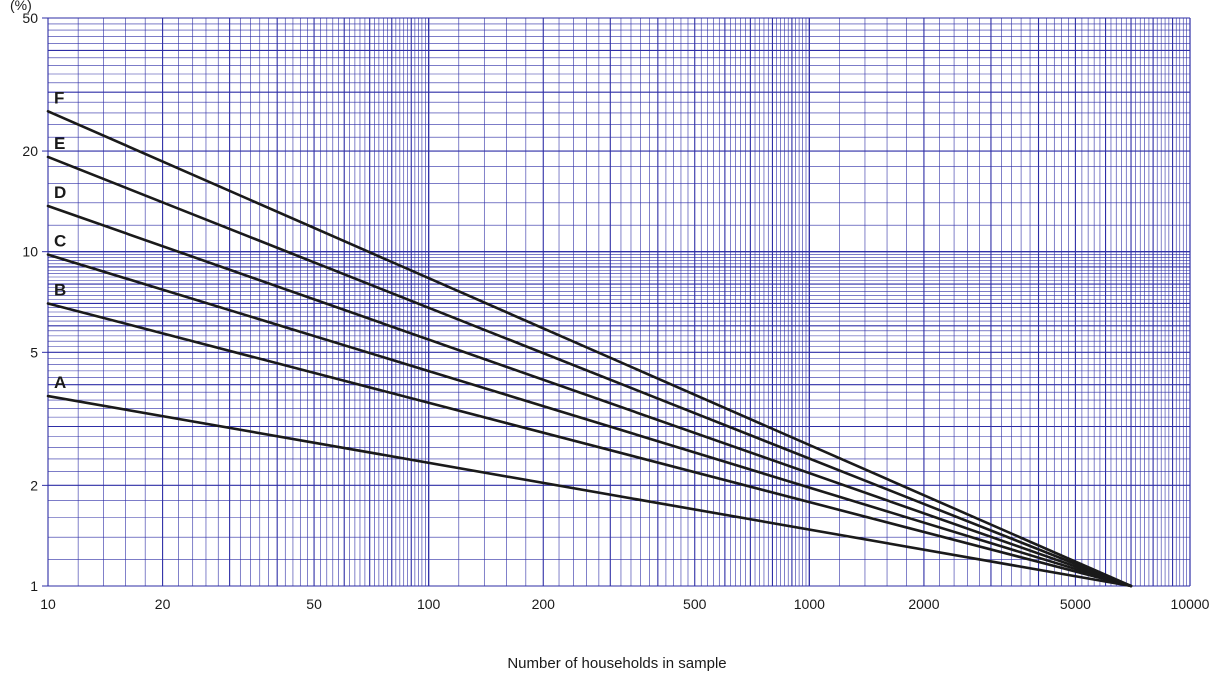  What do you see at coordinates (616, 663) in the screenshot?
I see `x-axis-title: Number of households in sample` at bounding box center [616, 663].